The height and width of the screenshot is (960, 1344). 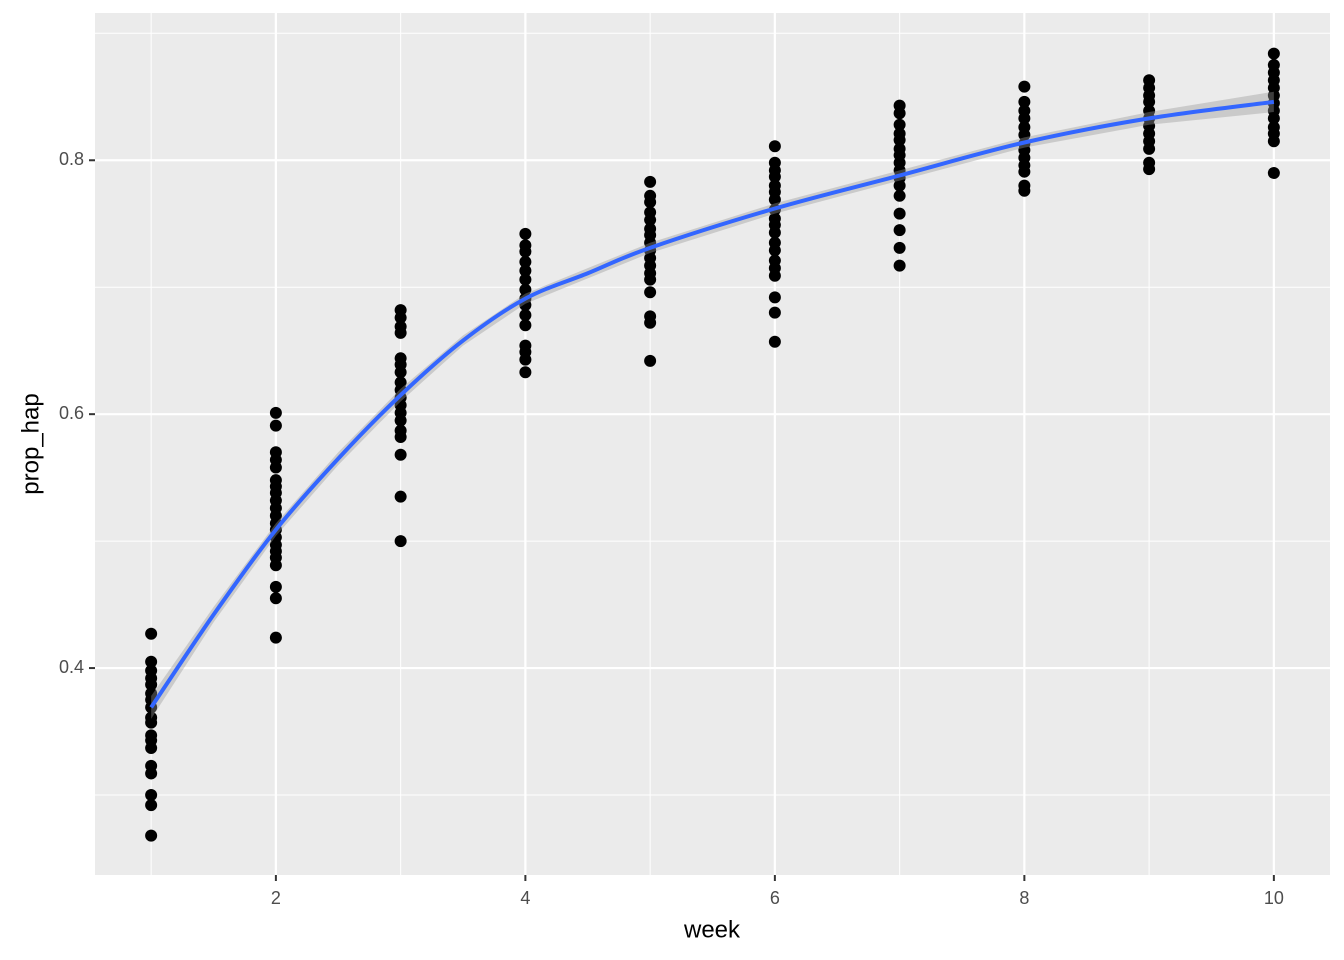 What do you see at coordinates (30, 443) in the screenshot?
I see `y-axis-title: prop_hap` at bounding box center [30, 443].